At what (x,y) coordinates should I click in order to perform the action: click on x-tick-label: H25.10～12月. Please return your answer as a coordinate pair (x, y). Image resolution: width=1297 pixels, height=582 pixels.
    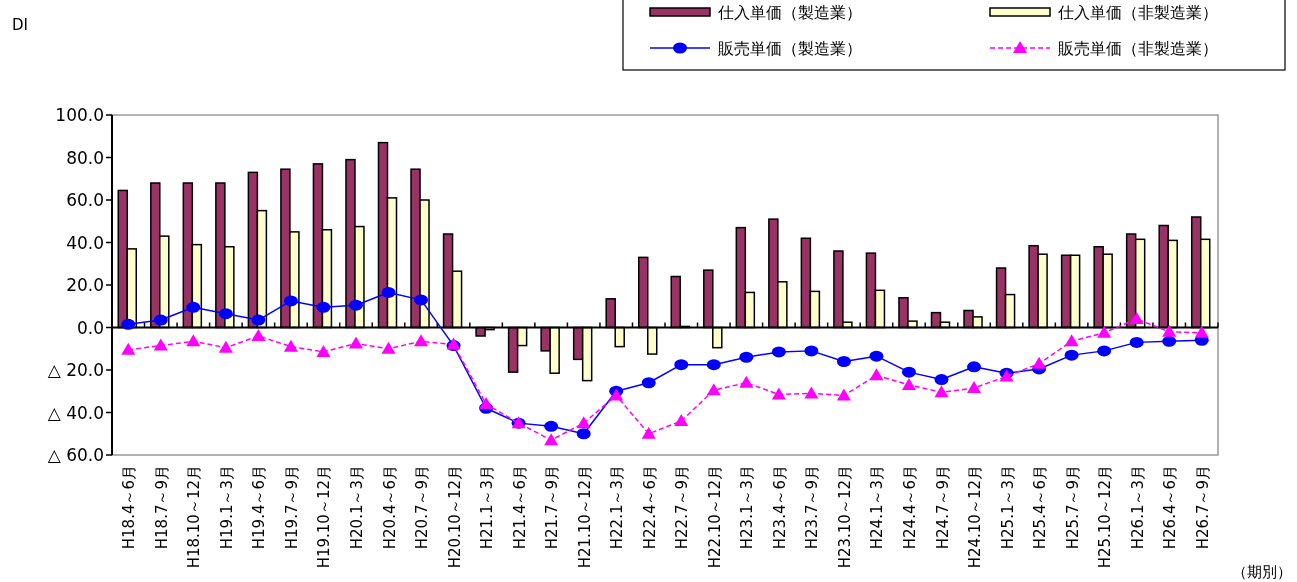
    Looking at the image, I should click on (1105, 517).